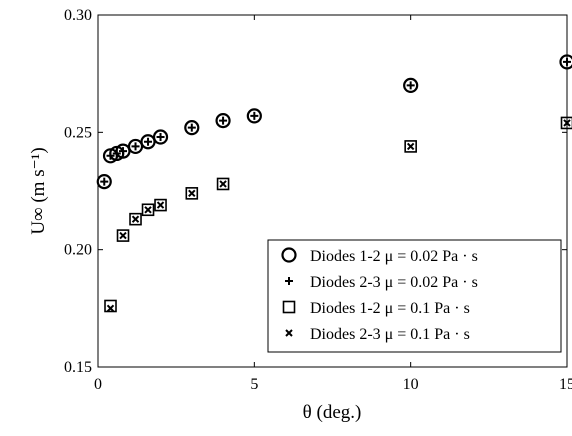 Image resolution: width=572 pixels, height=436 pixels. I want to click on legend-entry-1: Diodes 1-2 μ = 0.02 Pa · s, so click(394, 256).